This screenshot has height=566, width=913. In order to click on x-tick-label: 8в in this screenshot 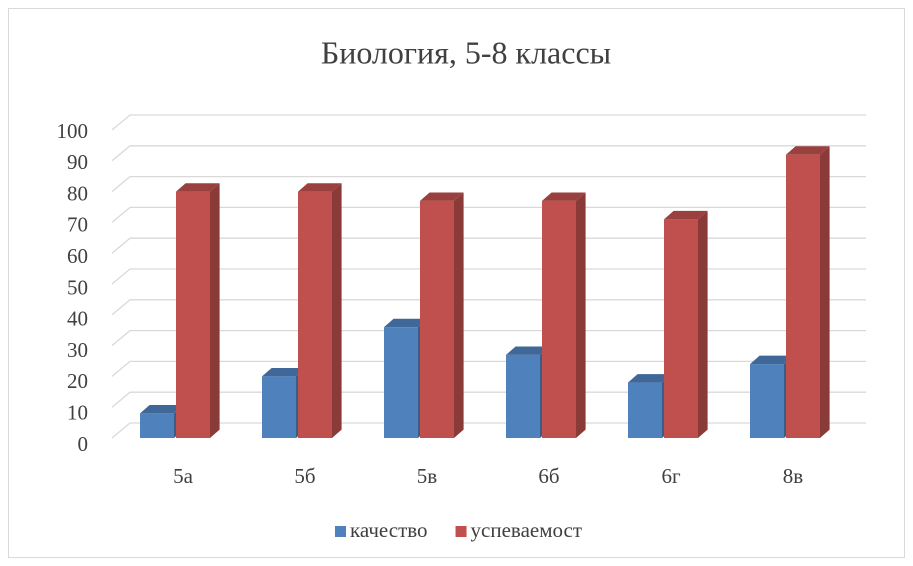, I will do `click(793, 476)`.